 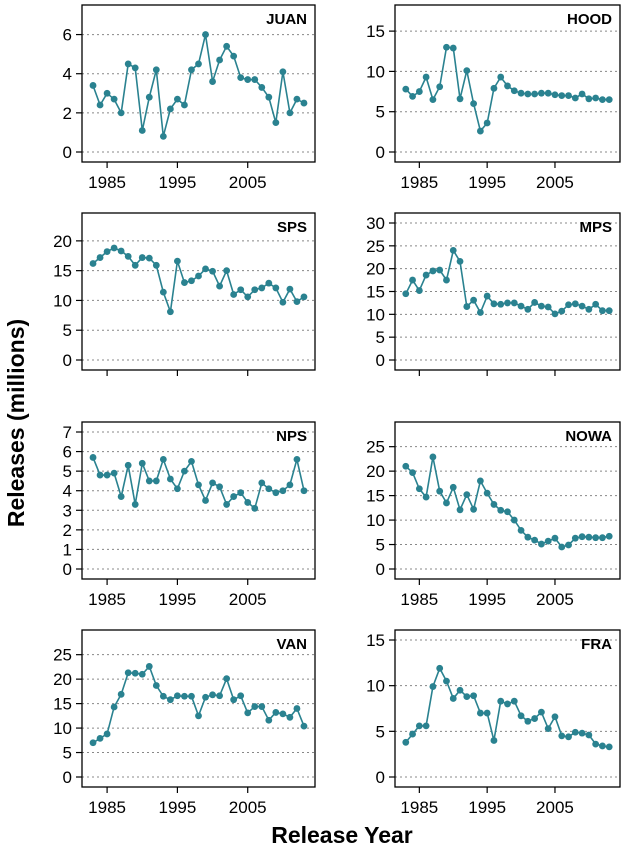 What do you see at coordinates (292, 227) in the screenshot?
I see `panel-title: SPS` at bounding box center [292, 227].